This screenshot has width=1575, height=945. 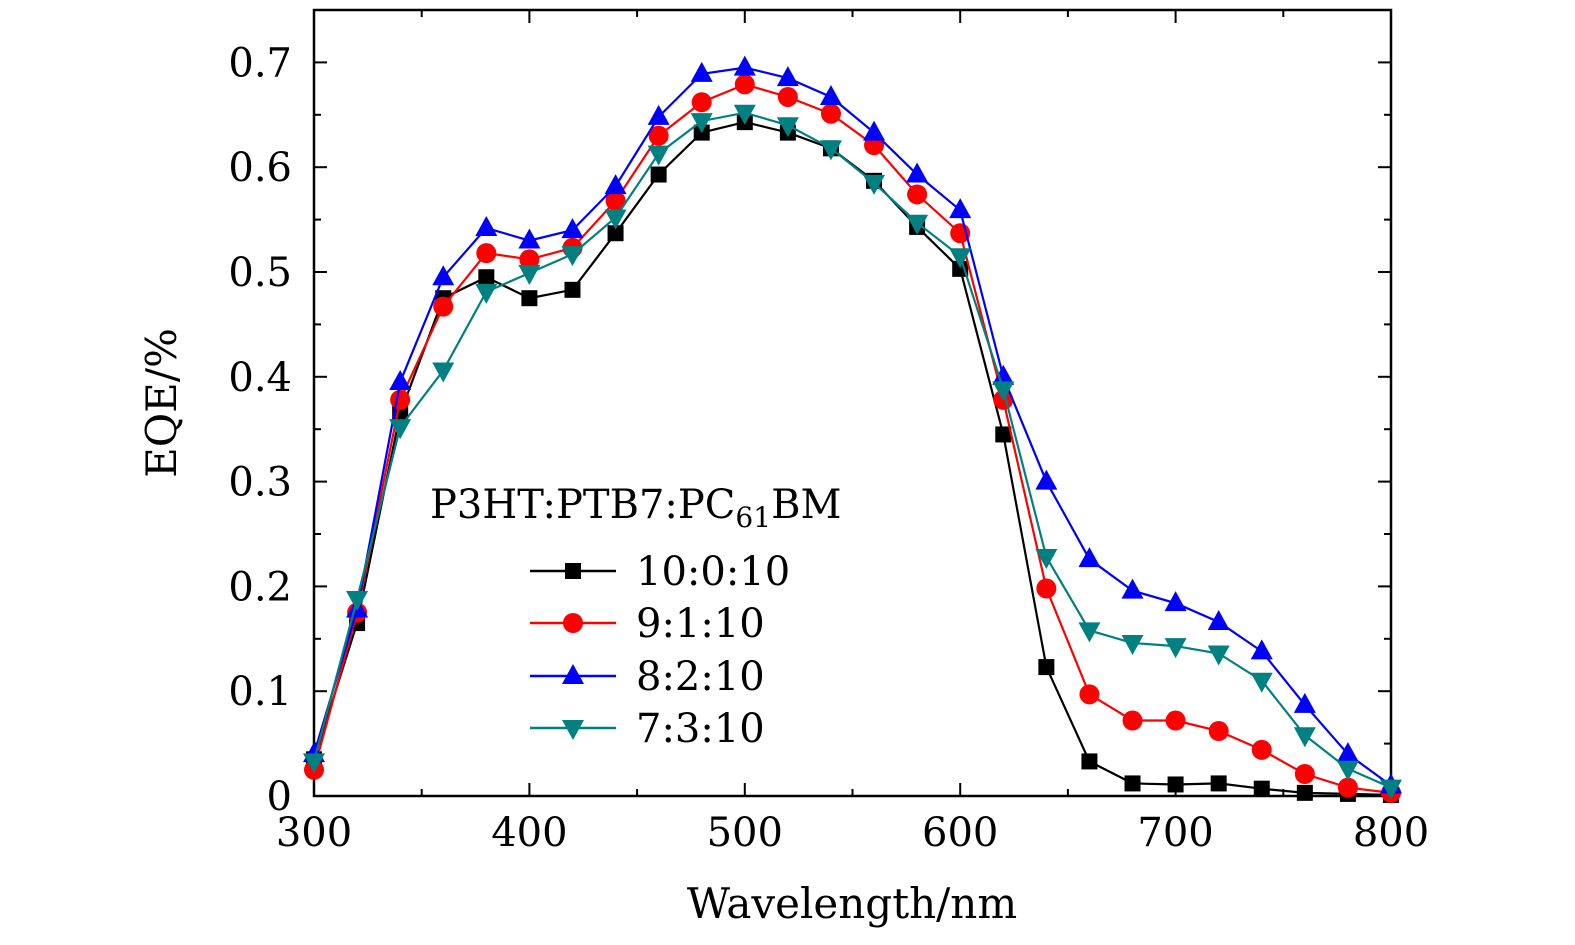 I want to click on legend-item: 7:3:10, so click(x=647, y=729).